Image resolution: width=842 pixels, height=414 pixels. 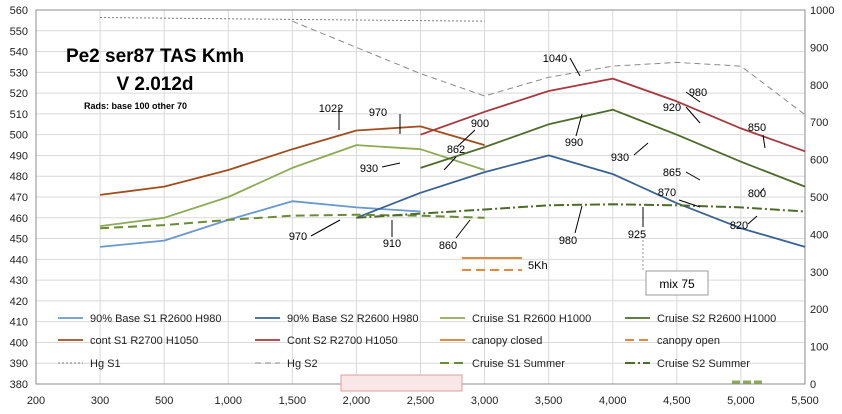 I want to click on y-right-tick-label: 900, so click(x=819, y=48).